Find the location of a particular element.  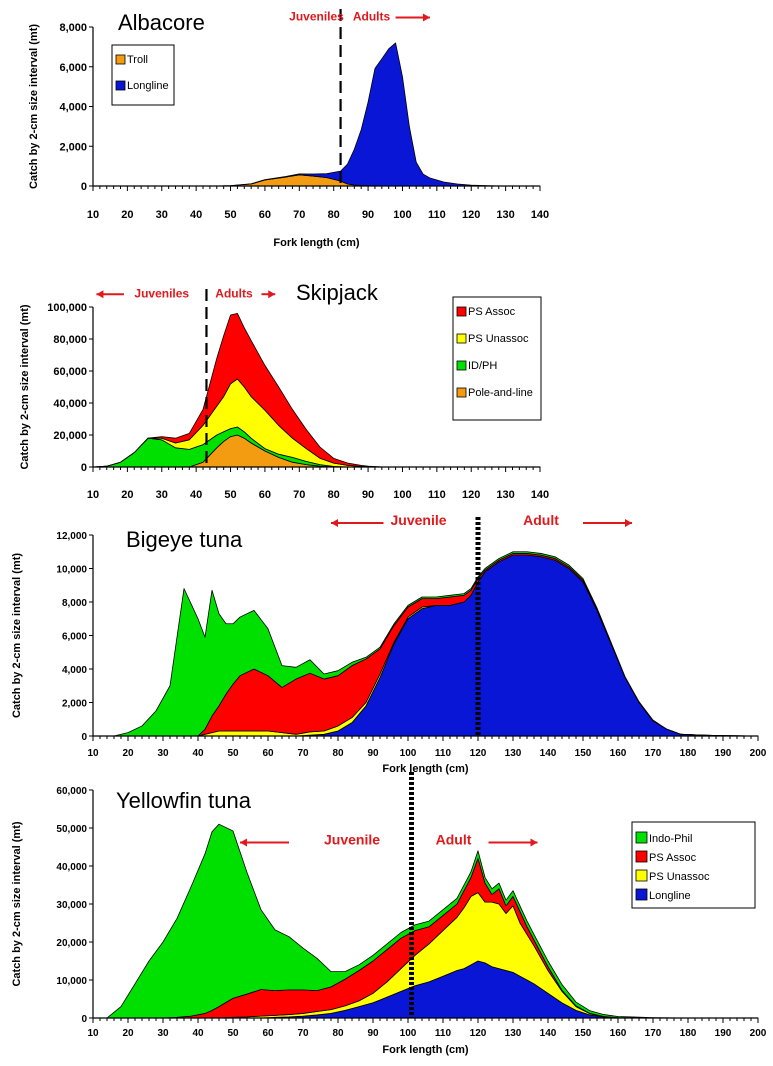

chart-title: Skipjack is located at coordinates (337, 292).